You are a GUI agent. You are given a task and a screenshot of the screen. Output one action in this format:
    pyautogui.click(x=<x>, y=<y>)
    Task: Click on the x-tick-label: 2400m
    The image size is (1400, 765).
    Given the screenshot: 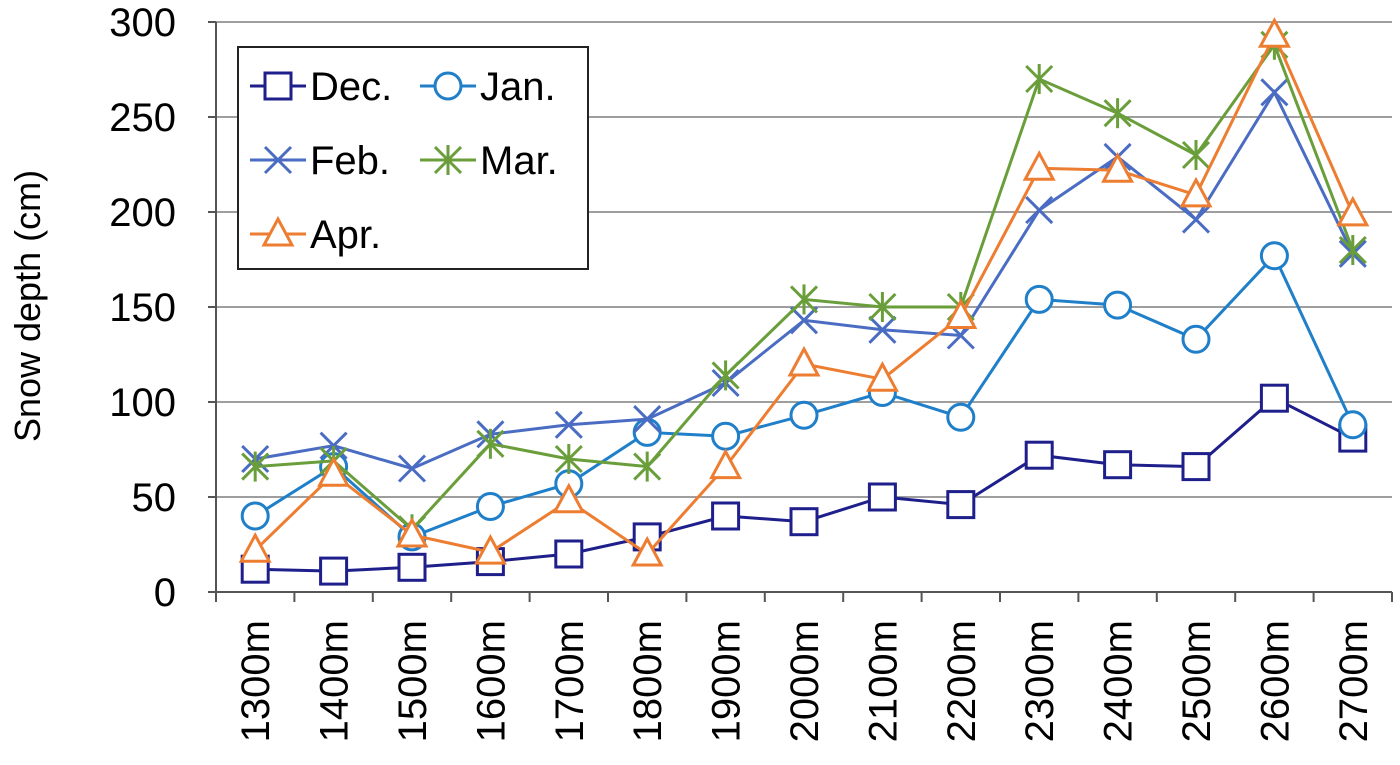 What is the action you would take?
    pyautogui.click(x=1119, y=681)
    